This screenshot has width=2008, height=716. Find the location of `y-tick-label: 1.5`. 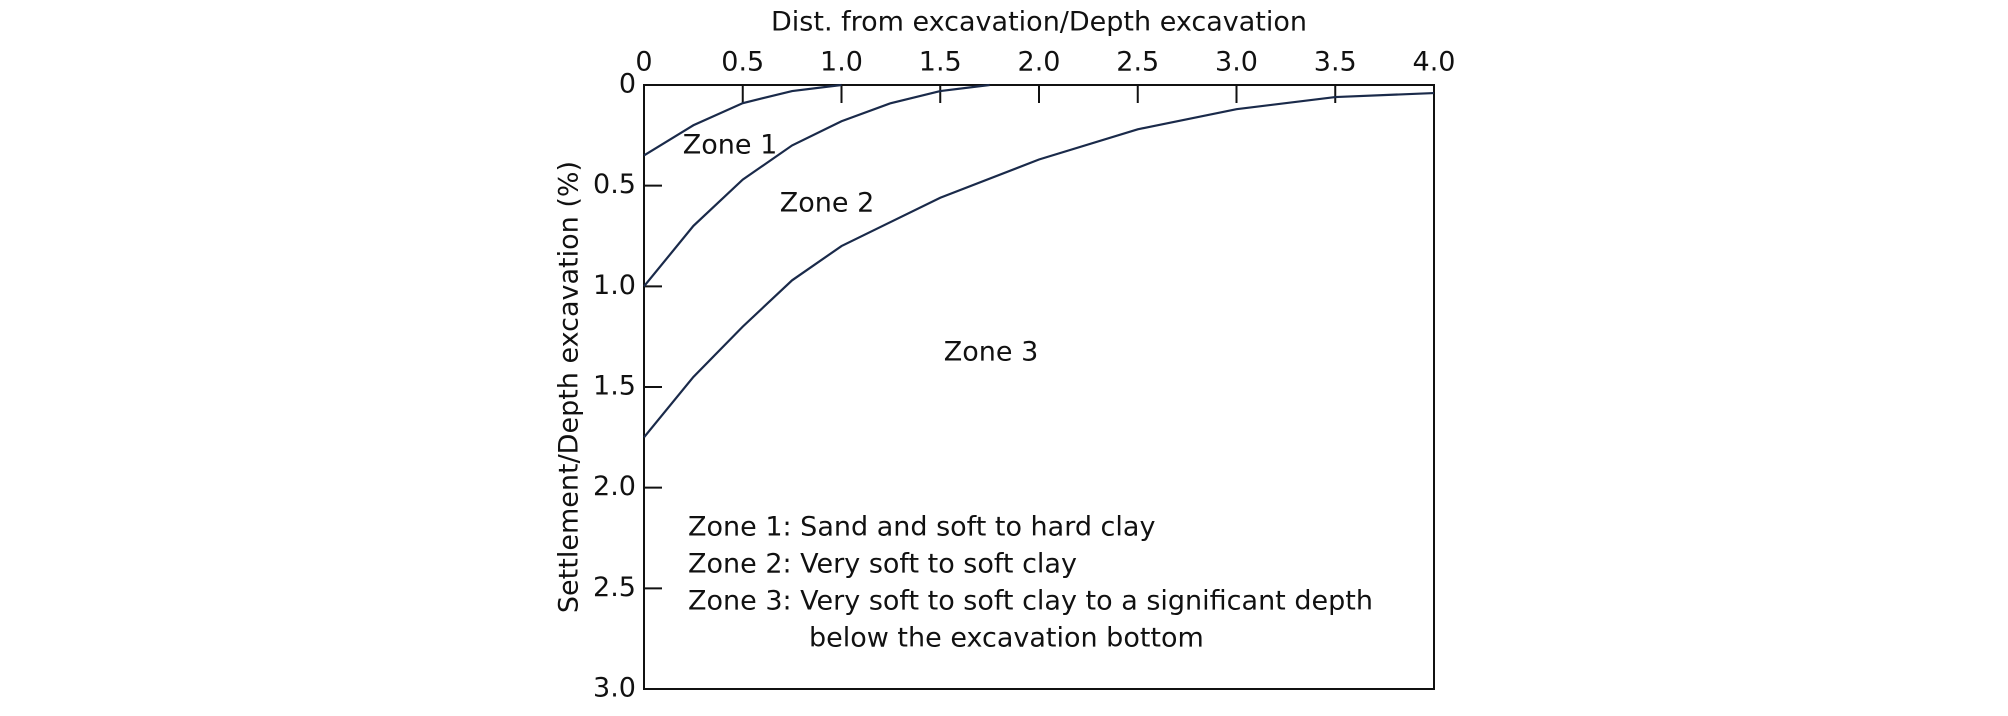

y-tick-label: 1.5 is located at coordinates (614, 386).